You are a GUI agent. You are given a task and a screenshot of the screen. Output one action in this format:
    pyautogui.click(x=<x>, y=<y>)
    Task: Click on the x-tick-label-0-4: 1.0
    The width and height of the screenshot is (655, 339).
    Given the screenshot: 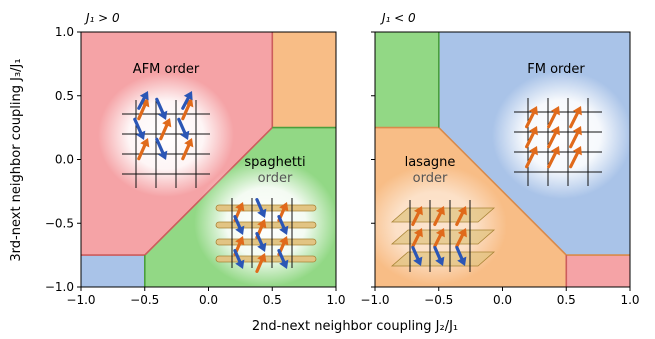 What is the action you would take?
    pyautogui.click(x=335, y=300)
    